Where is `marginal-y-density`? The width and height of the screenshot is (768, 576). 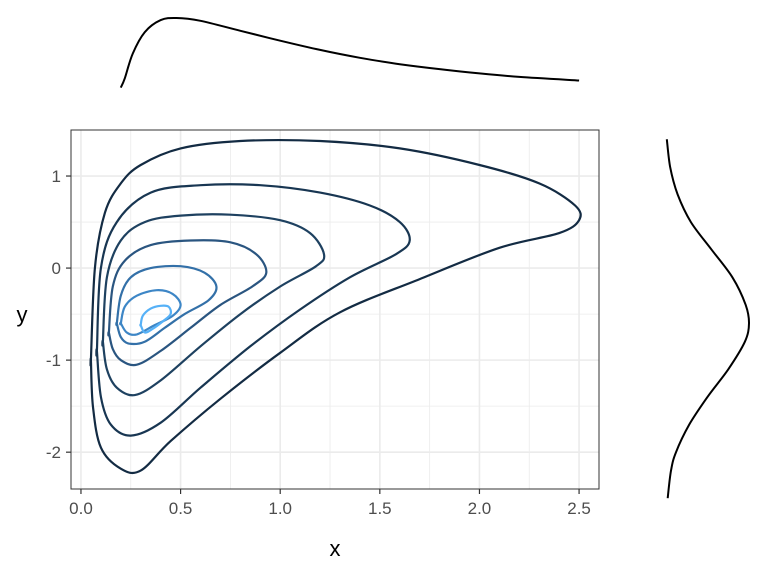 marginal-y-density is located at coordinates (708, 319).